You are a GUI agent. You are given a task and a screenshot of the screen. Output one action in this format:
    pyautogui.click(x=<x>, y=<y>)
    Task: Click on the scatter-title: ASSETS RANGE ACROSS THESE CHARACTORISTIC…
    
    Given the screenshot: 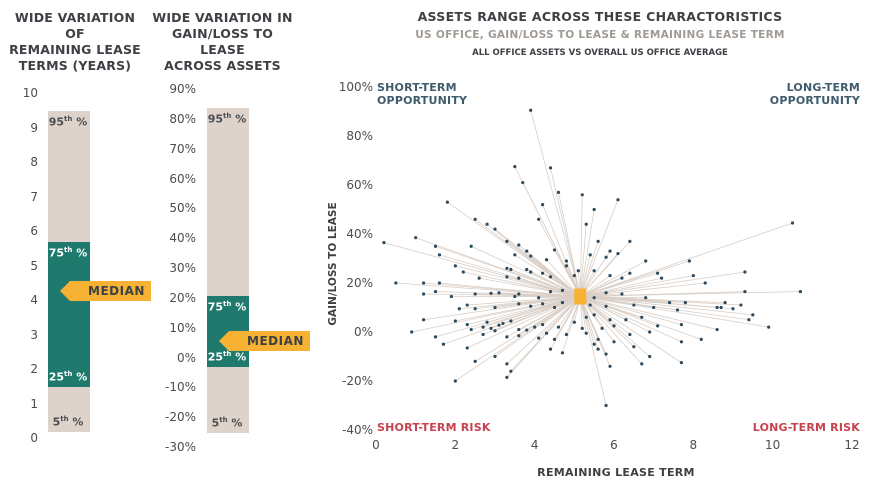 What is the action you would take?
    pyautogui.click(x=600, y=16)
    